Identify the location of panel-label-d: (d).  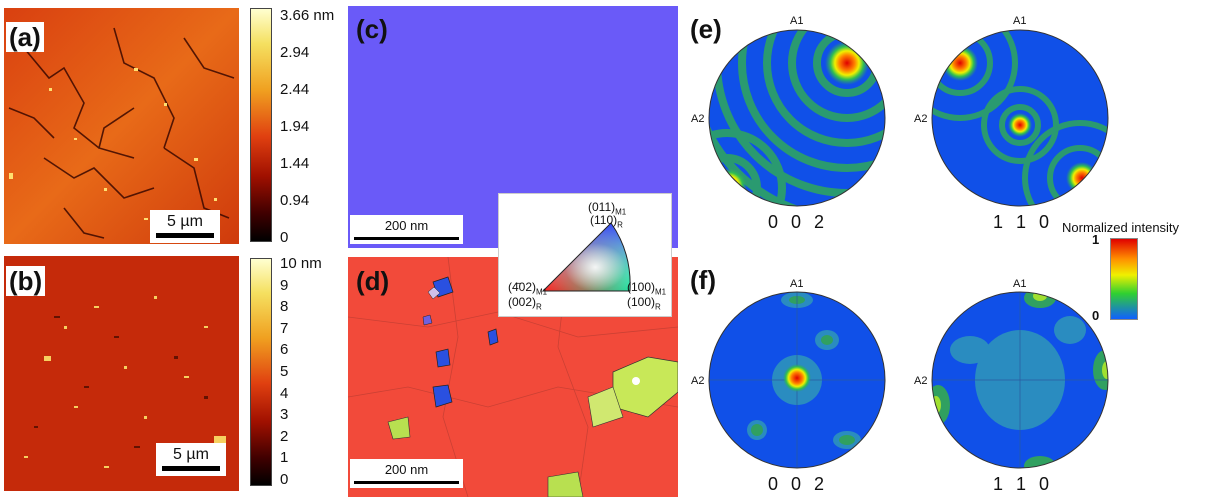
(373, 281).